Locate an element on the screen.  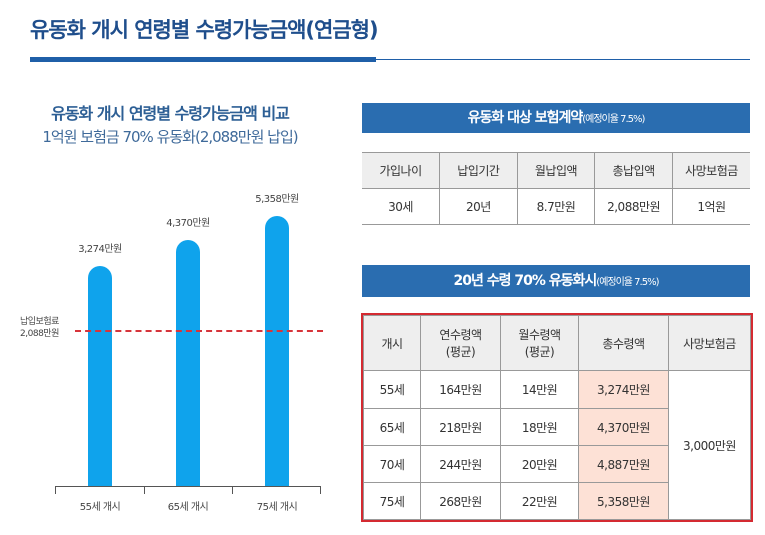
table-row: 55세 164만원 14만원 3,274만원 3,000만원 is located at coordinates (557, 445).